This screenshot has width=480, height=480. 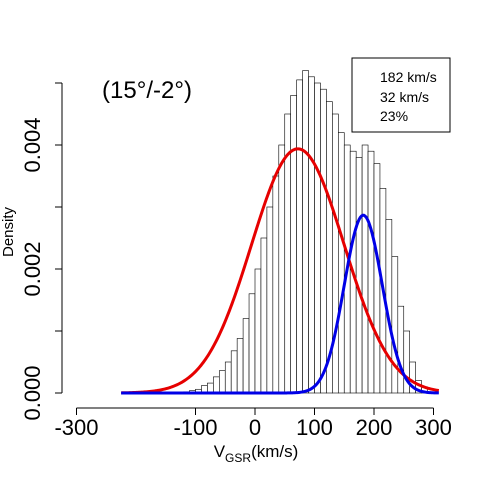 I want to click on x-tick-label: -100, so click(x=195, y=427).